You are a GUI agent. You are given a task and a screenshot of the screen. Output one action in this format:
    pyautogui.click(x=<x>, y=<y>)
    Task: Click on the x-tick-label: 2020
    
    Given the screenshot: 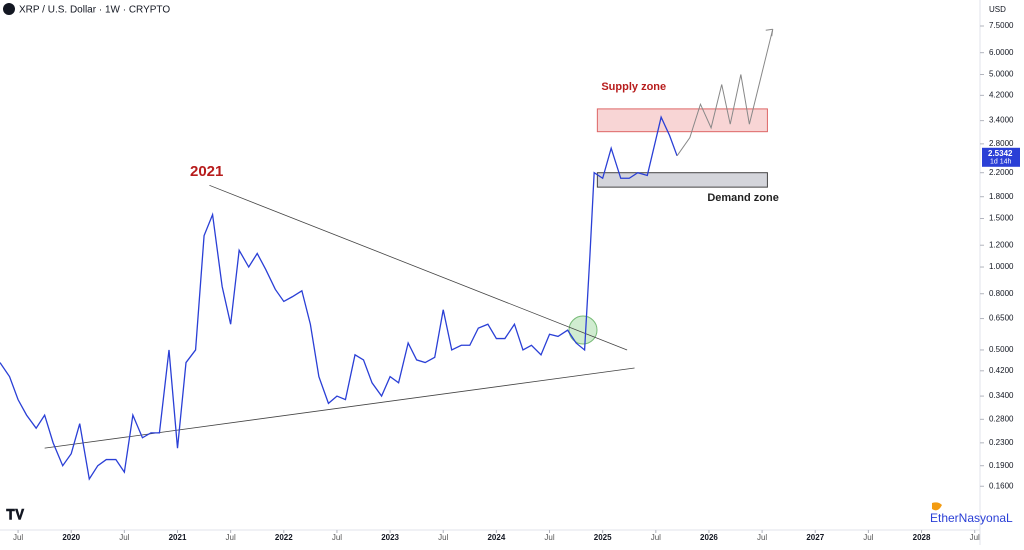 What is the action you would take?
    pyautogui.click(x=71, y=537)
    